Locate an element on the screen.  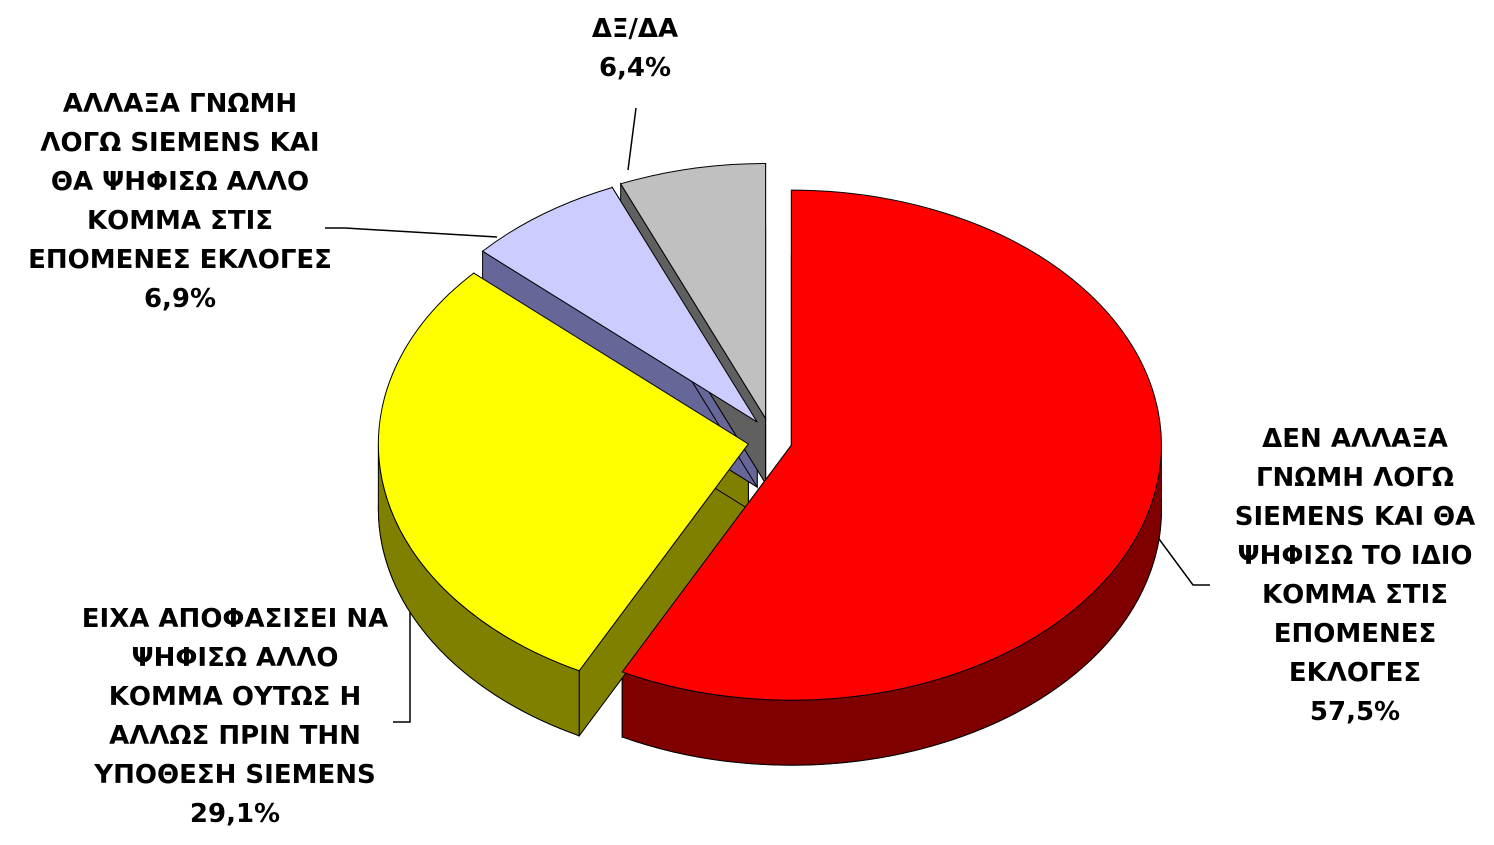
value-label: 6,9% is located at coordinates (180, 299).